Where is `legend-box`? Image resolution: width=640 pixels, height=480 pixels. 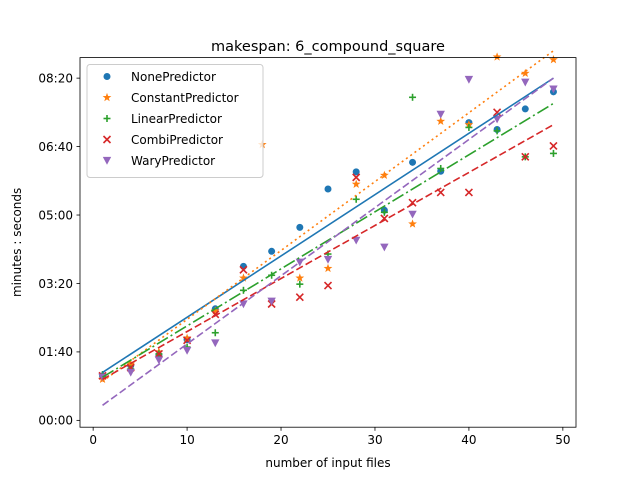 legend-box is located at coordinates (175, 121).